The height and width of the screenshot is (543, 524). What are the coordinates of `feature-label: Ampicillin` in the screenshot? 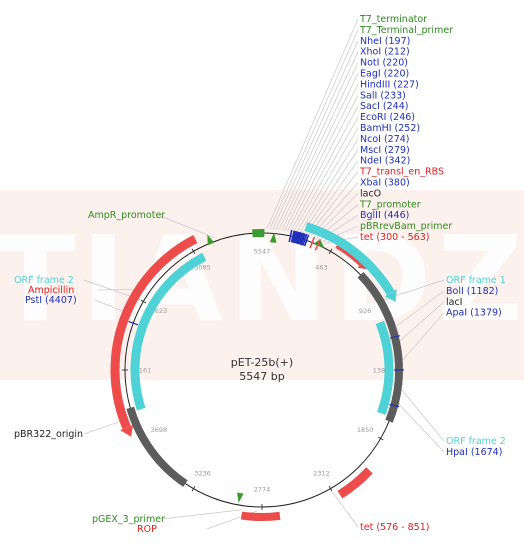 It's located at (51, 290).